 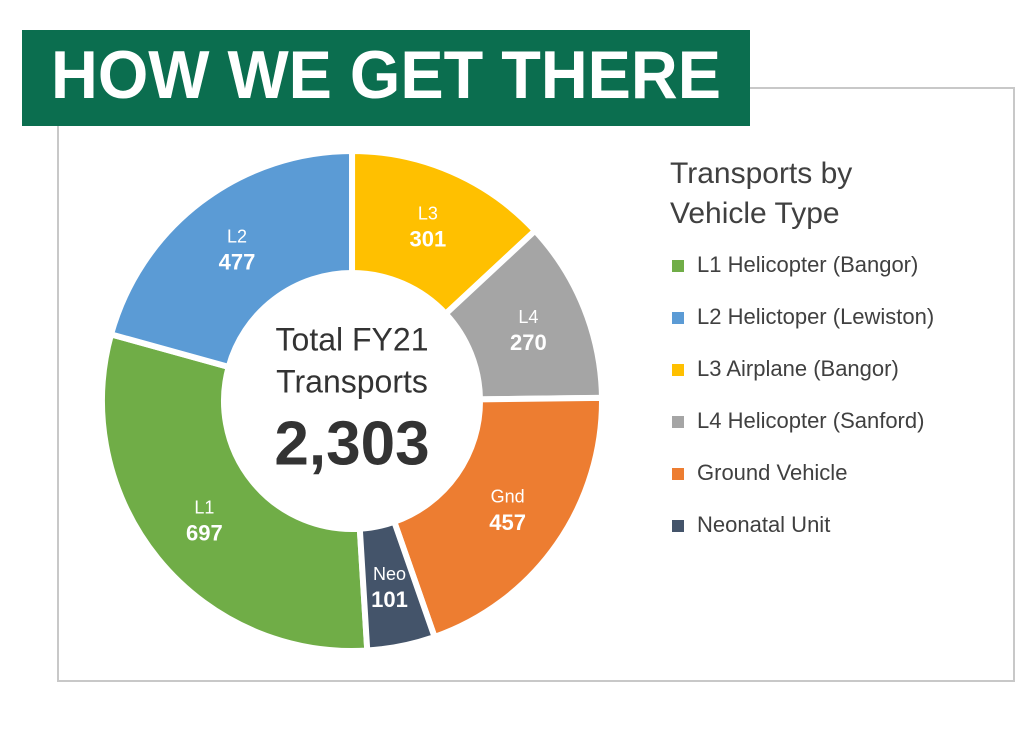 I want to click on header-banner, so click(x=386, y=78).